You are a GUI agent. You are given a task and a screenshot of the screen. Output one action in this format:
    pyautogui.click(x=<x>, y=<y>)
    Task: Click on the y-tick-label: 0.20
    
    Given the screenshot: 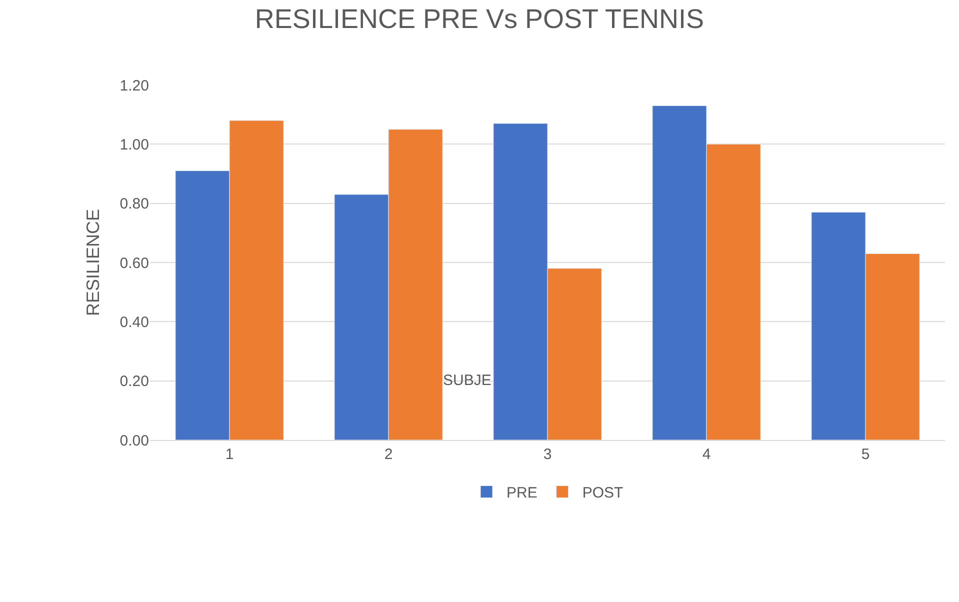 What is the action you would take?
    pyautogui.click(x=134, y=381)
    